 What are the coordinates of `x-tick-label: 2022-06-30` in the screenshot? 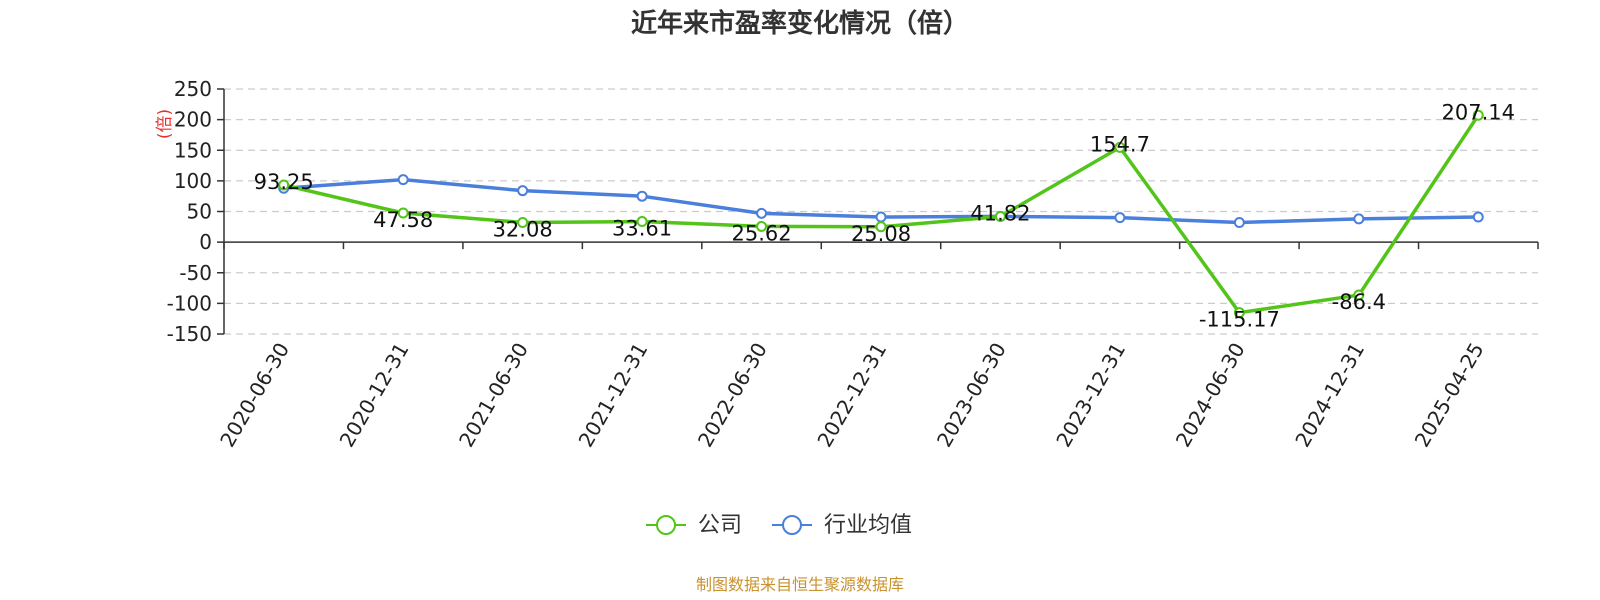 It's located at (732, 395).